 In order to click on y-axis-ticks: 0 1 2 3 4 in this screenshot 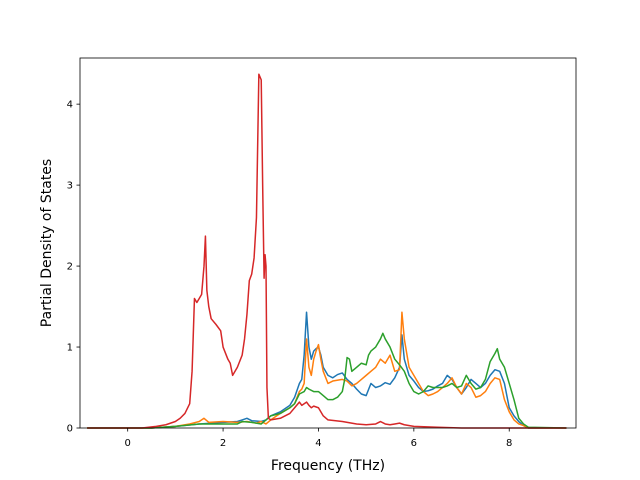, I will do `click(73, 267)`.